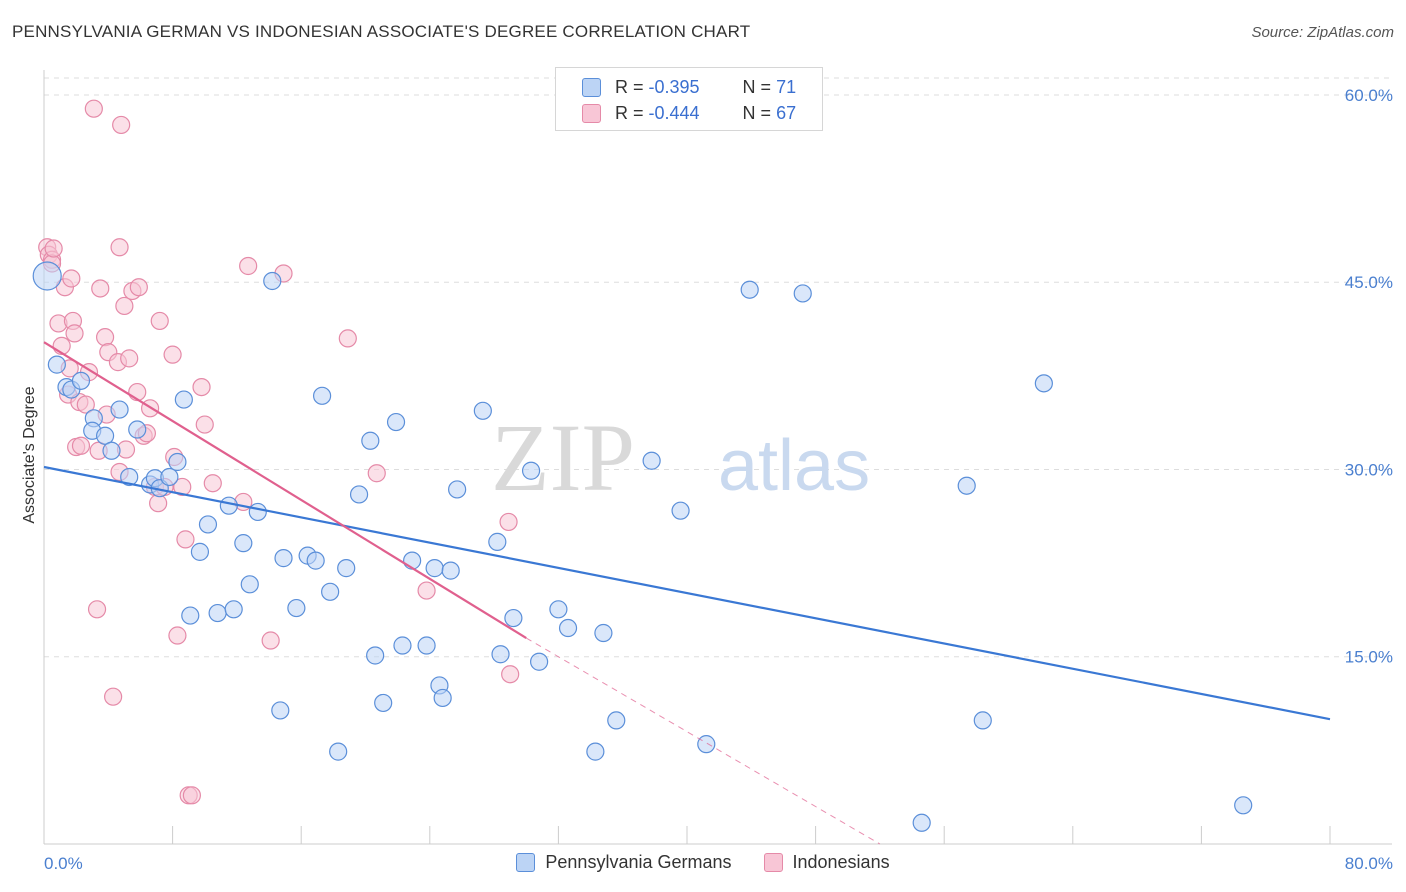 The height and width of the screenshot is (892, 1406). What do you see at coordinates (1369, 657) in the screenshot?
I see `y-tick-label: 15.0%` at bounding box center [1369, 657].